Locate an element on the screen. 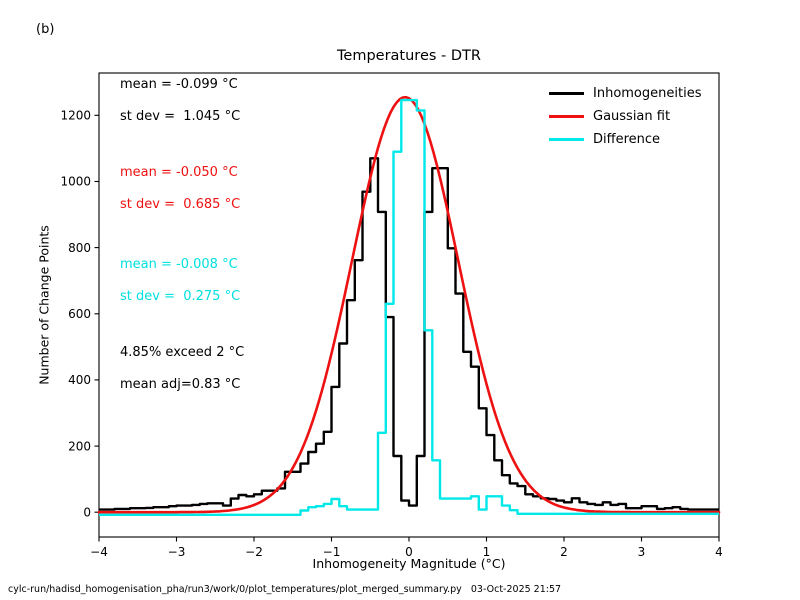 This screenshot has width=800, height=600. svg-text: −4 is located at coordinates (99, 552).